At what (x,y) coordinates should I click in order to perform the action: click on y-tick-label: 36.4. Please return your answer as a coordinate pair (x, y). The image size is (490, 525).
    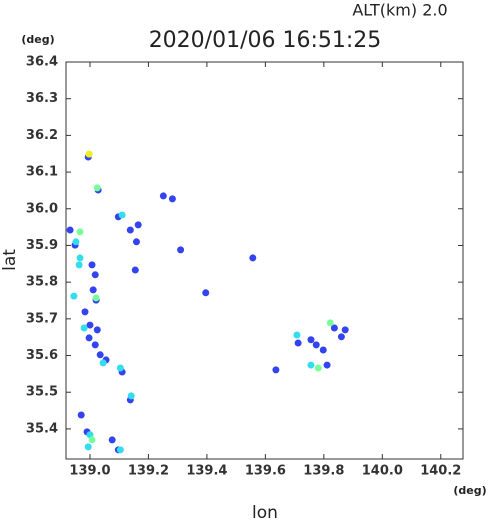
    Looking at the image, I should click on (42, 62).